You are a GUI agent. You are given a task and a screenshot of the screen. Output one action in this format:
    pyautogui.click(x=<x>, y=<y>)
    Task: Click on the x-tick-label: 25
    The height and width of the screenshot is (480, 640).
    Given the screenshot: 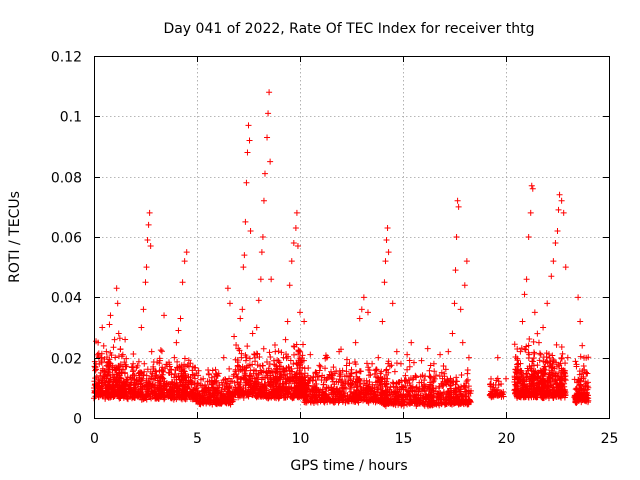 What is the action you would take?
    pyautogui.click(x=610, y=439)
    